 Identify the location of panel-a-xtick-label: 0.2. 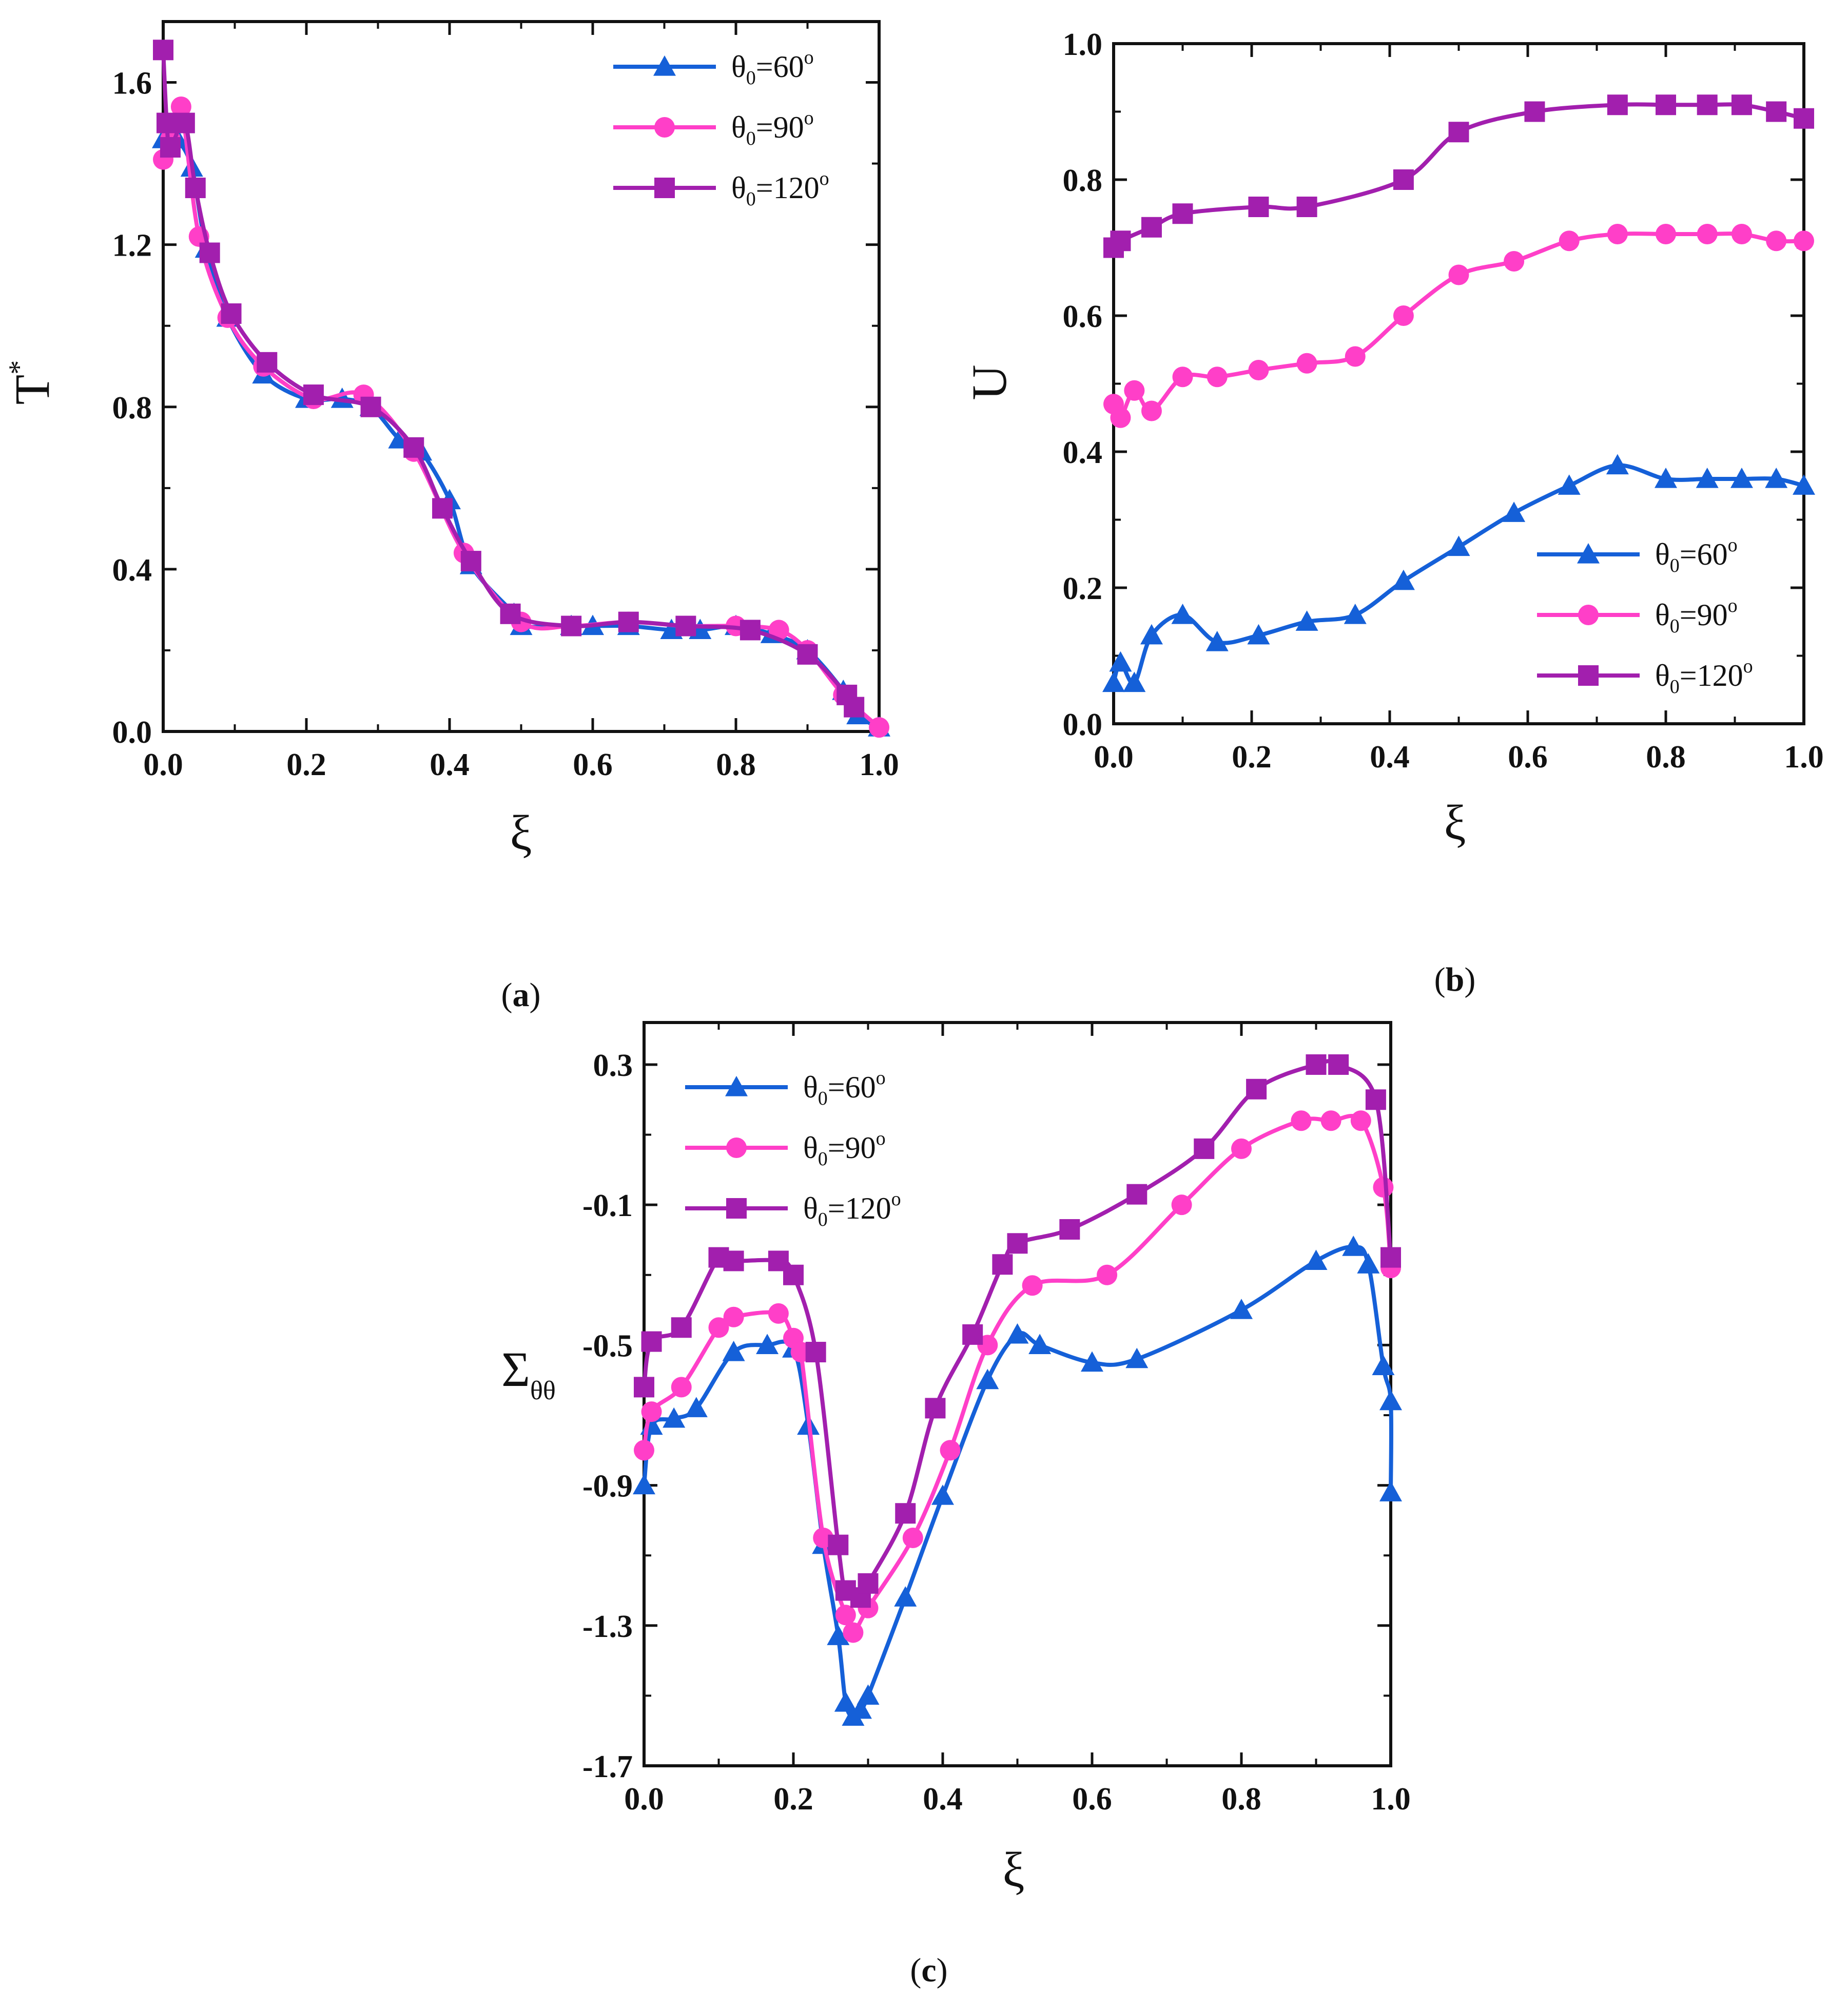
(306, 764).